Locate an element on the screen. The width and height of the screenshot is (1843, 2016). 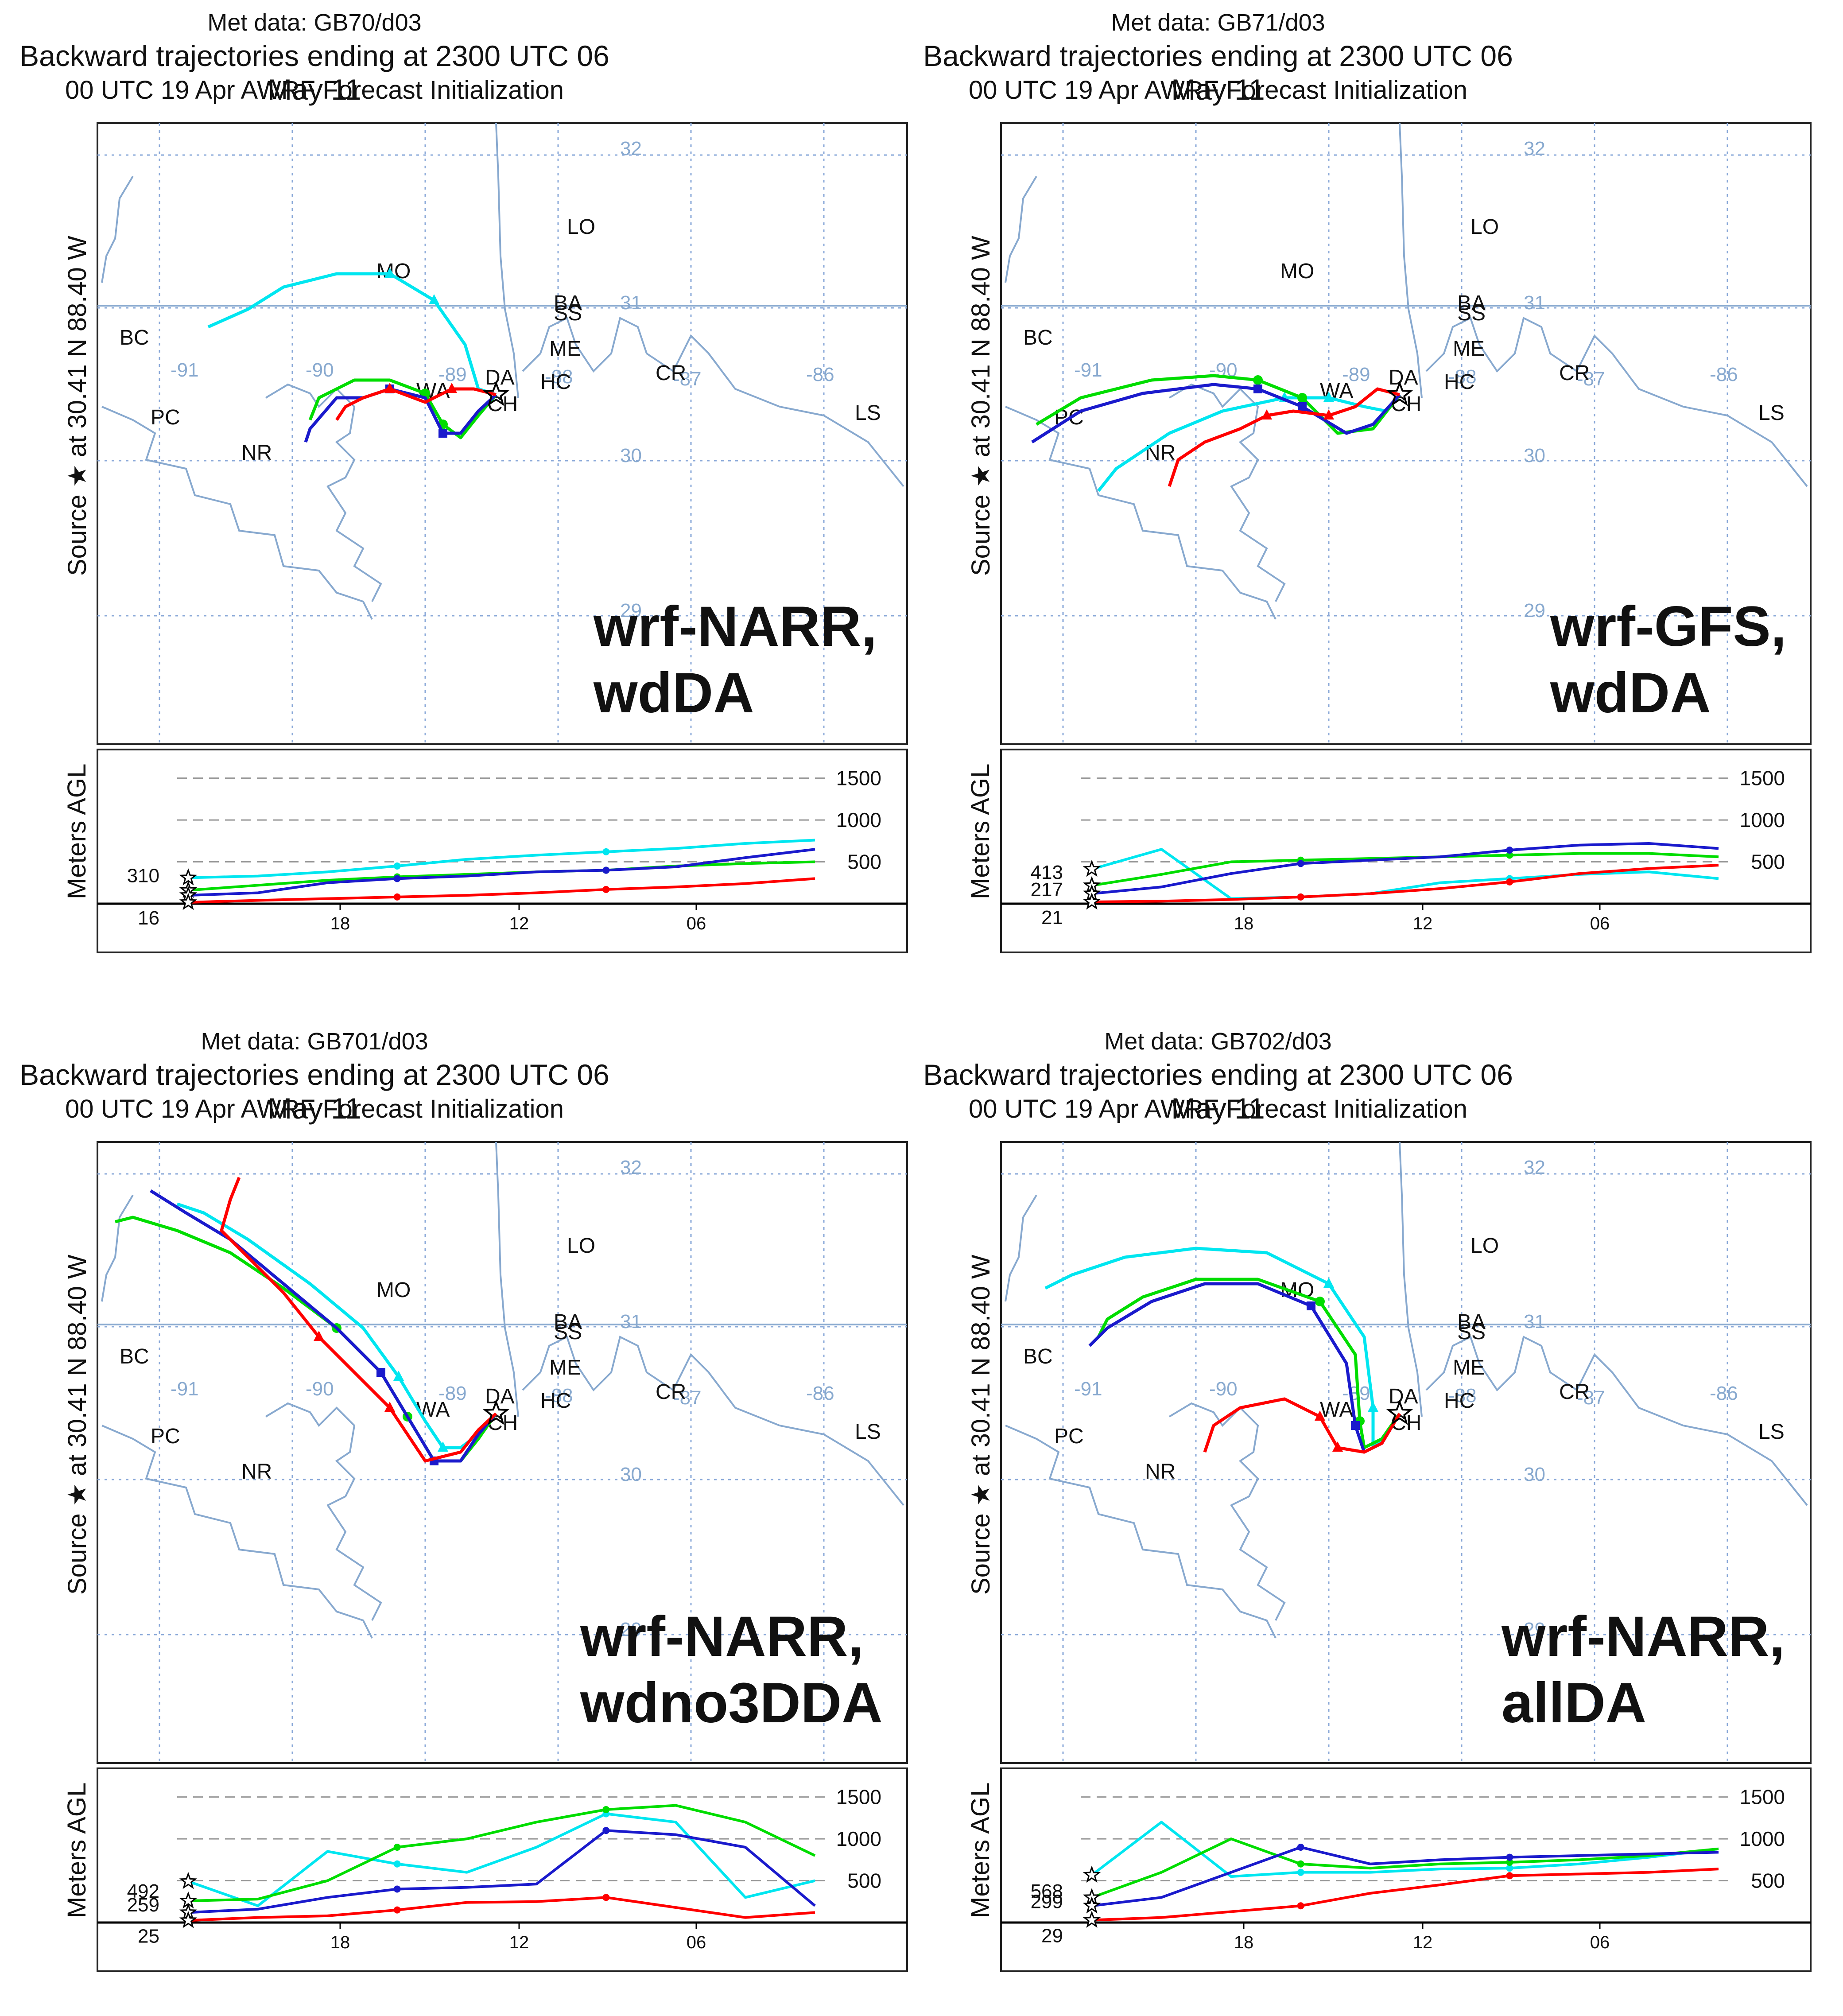
scenario-label-line2: wdno3DDA is located at coordinates (731, 1703).